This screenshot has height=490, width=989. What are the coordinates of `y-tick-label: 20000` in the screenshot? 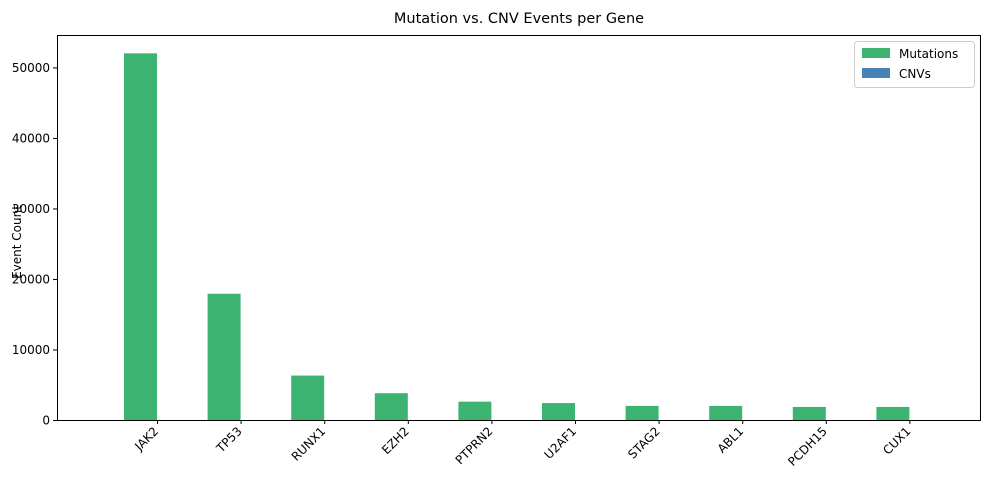 It's located at (31, 279).